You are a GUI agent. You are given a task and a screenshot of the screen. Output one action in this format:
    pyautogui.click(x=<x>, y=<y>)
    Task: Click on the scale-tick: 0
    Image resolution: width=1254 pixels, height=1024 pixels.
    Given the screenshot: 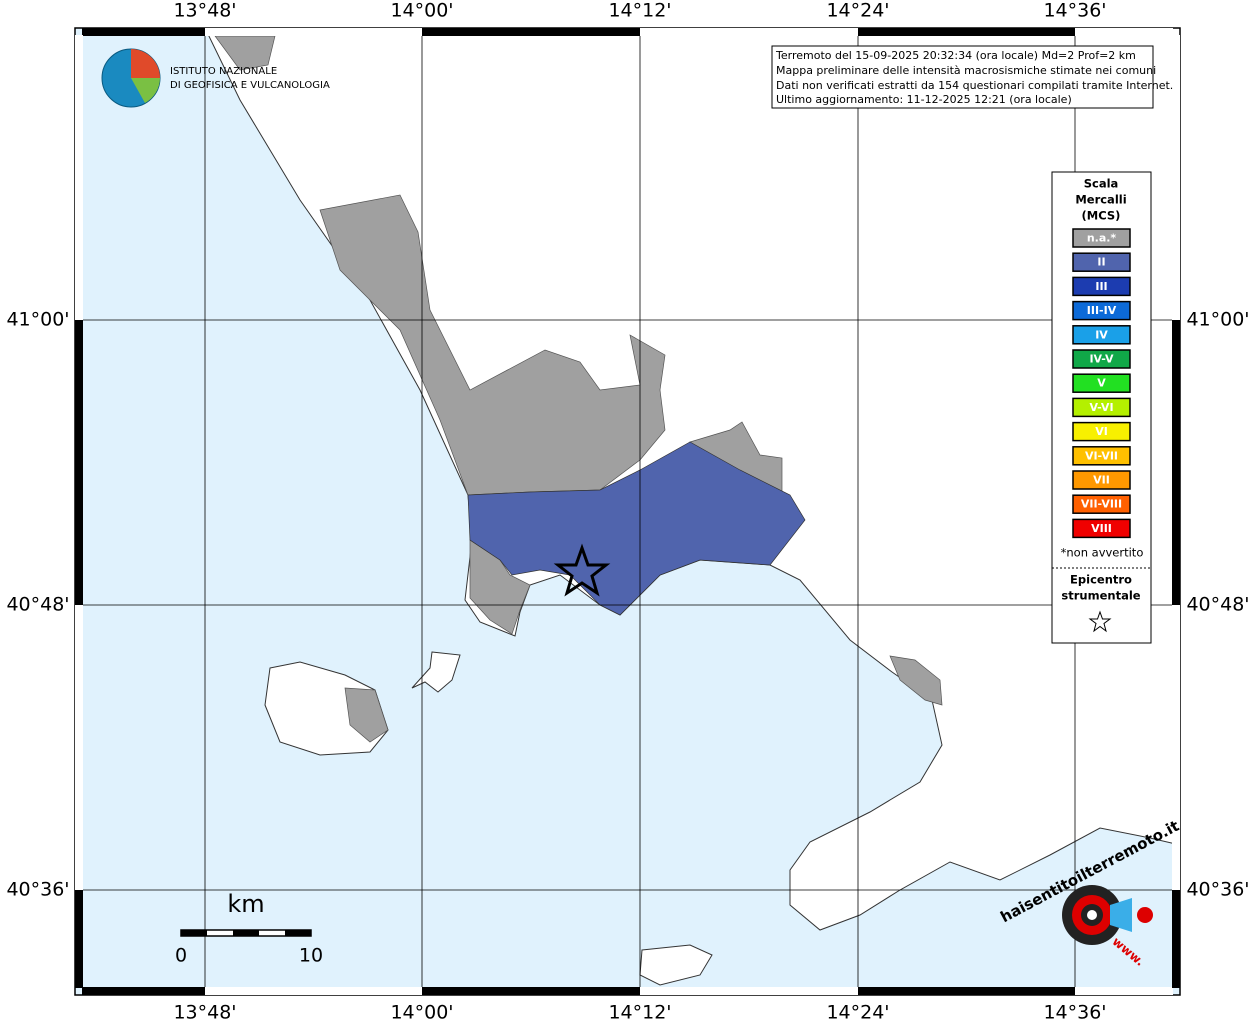 What is the action you would take?
    pyautogui.click(x=181, y=956)
    